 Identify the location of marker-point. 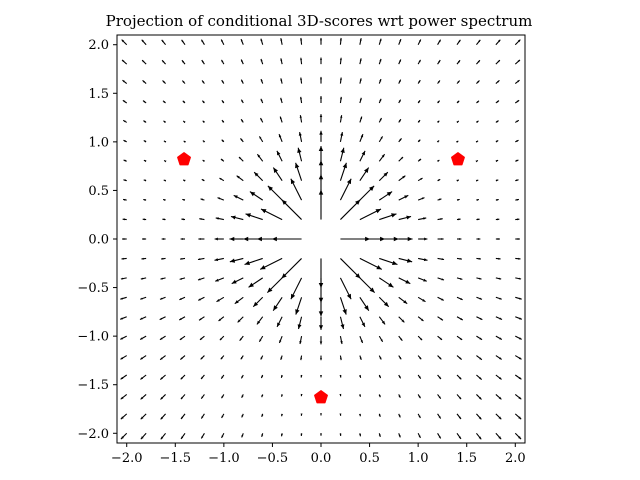
(458, 159).